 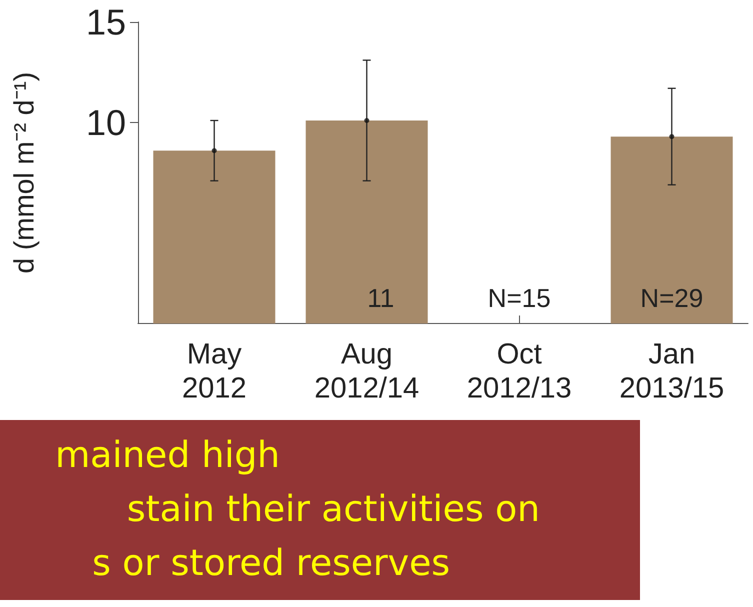 I want to click on x-tick-label: Oct 2012/13, so click(x=519, y=371).